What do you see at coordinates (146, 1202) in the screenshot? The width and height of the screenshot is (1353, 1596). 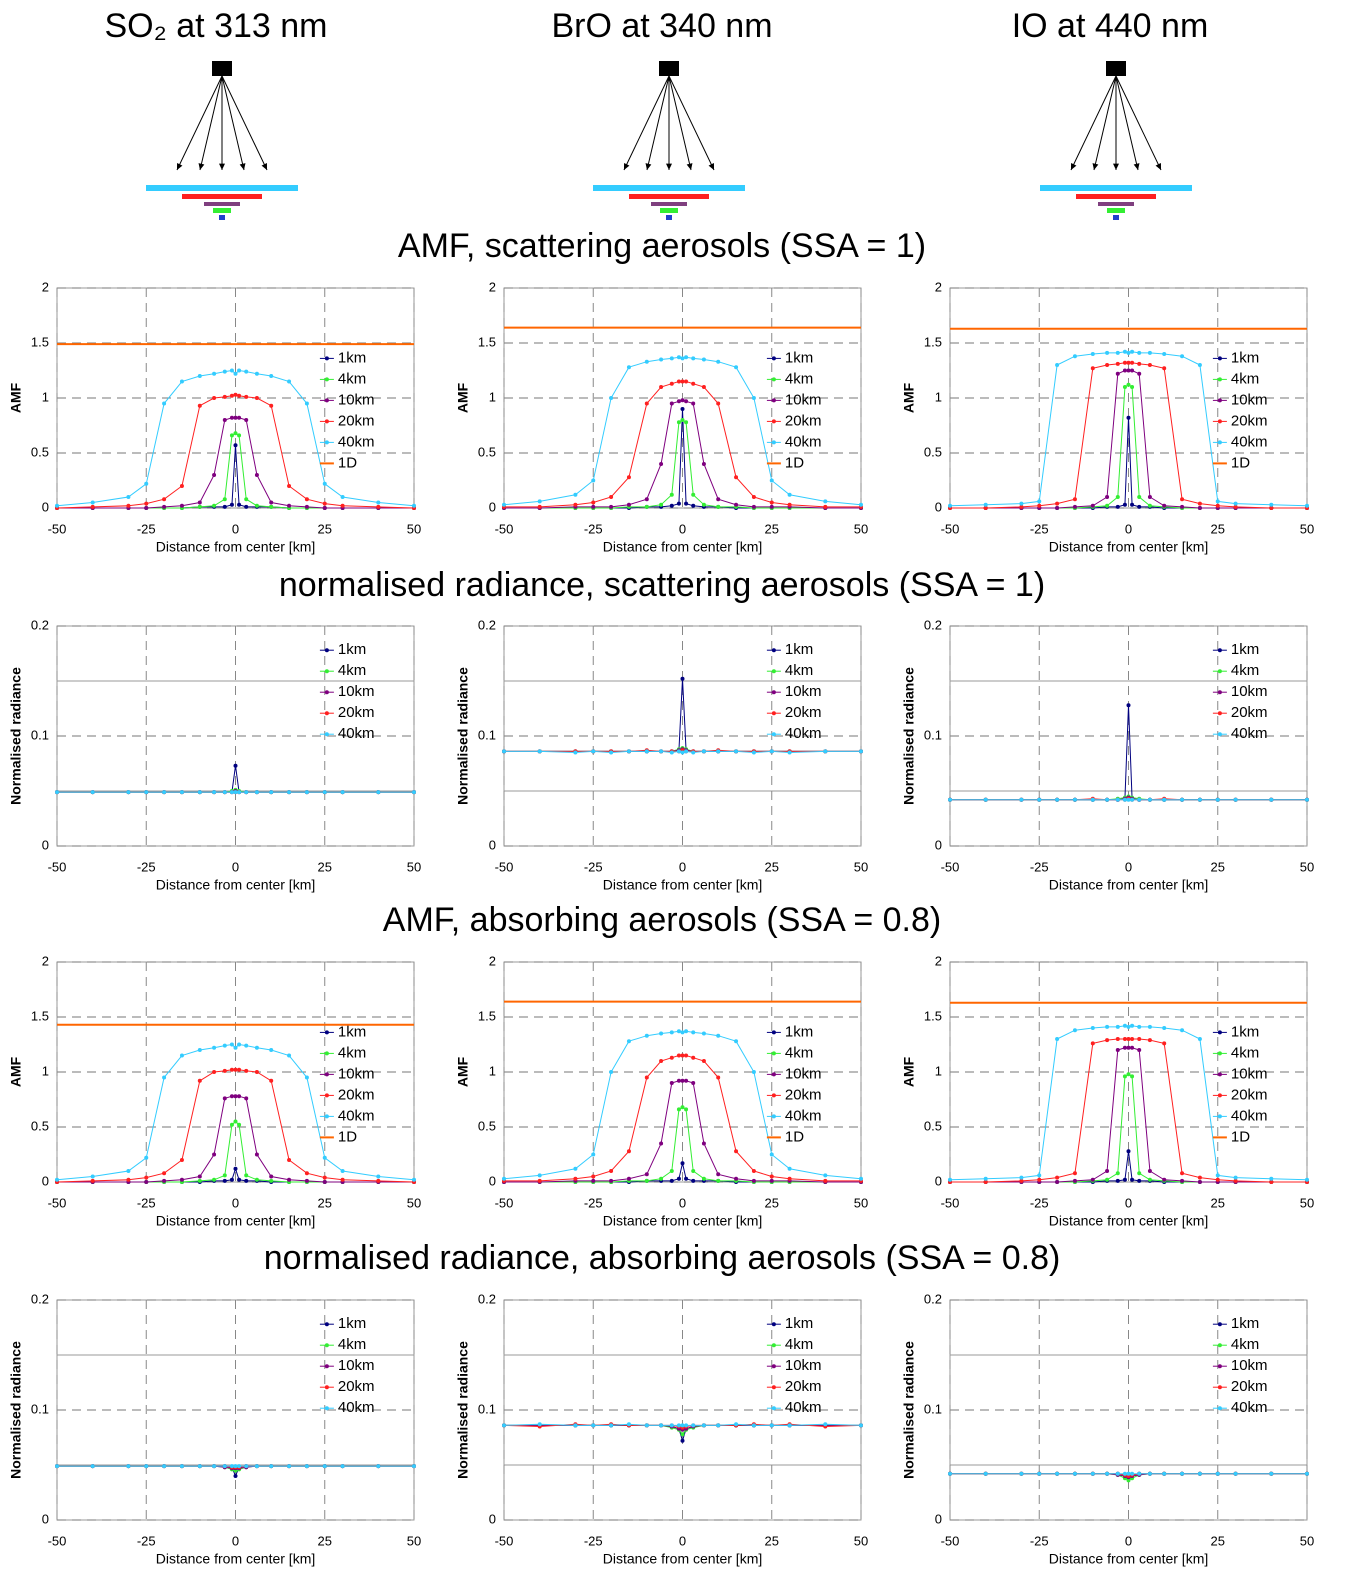 I see `x-tick-label: -25` at bounding box center [146, 1202].